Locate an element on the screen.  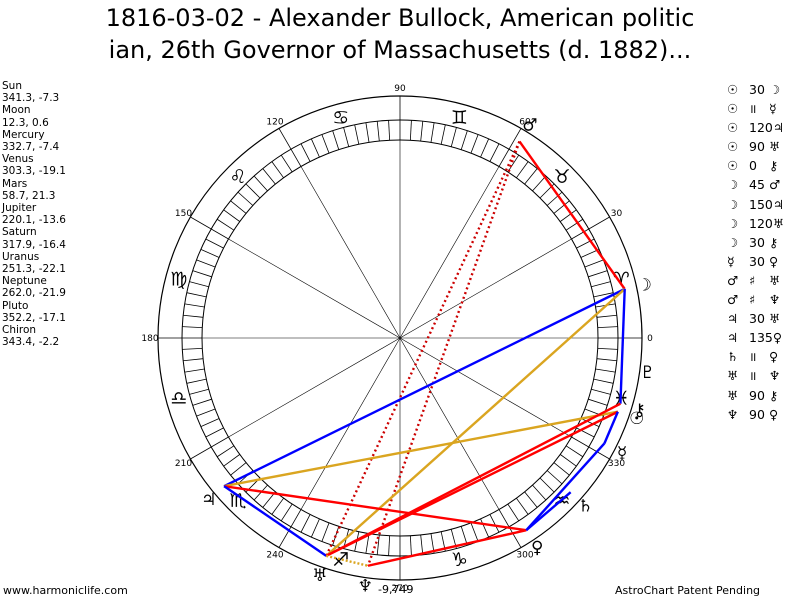
planet-coords-sun: 341.3, -7.3 is located at coordinates (31, 98).